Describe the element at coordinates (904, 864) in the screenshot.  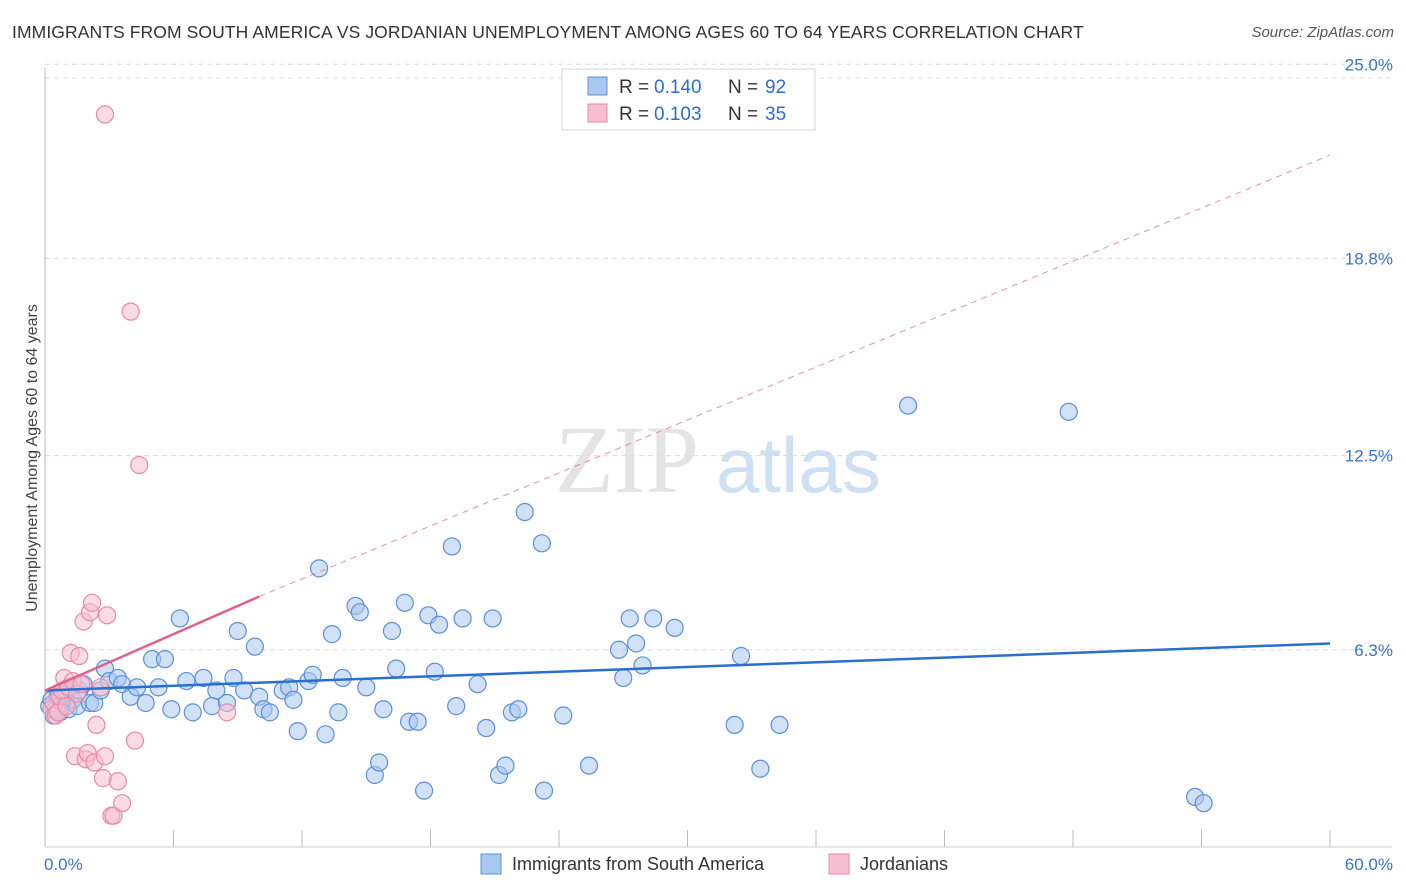
I see `bottom-legend-label-pink: Jordanians` at that location.